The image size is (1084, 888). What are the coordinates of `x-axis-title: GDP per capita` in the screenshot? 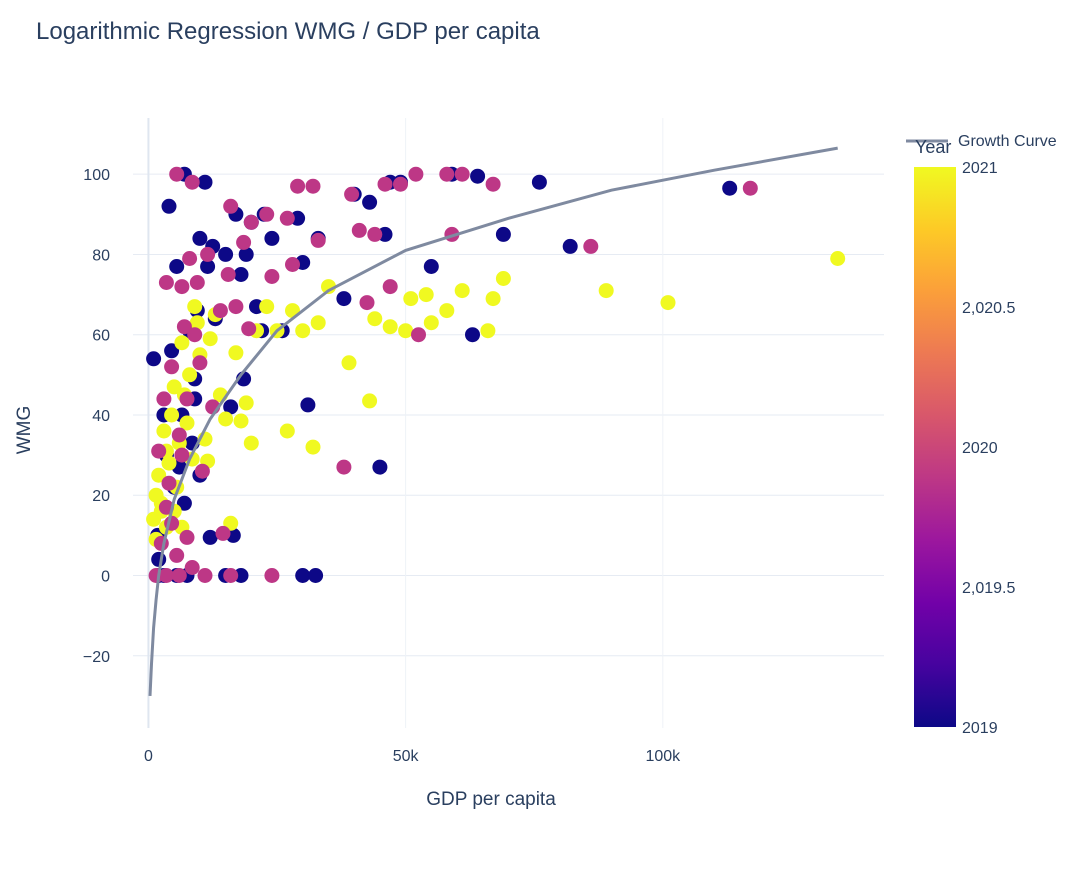 It's located at (491, 799).